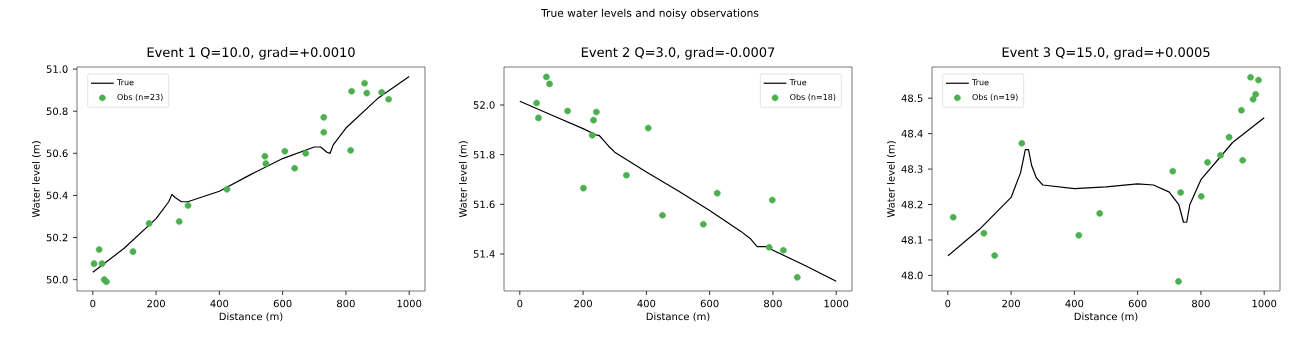  Describe the element at coordinates (995, 97) in the screenshot. I see `legend-label: Obs (n=19)` at that location.